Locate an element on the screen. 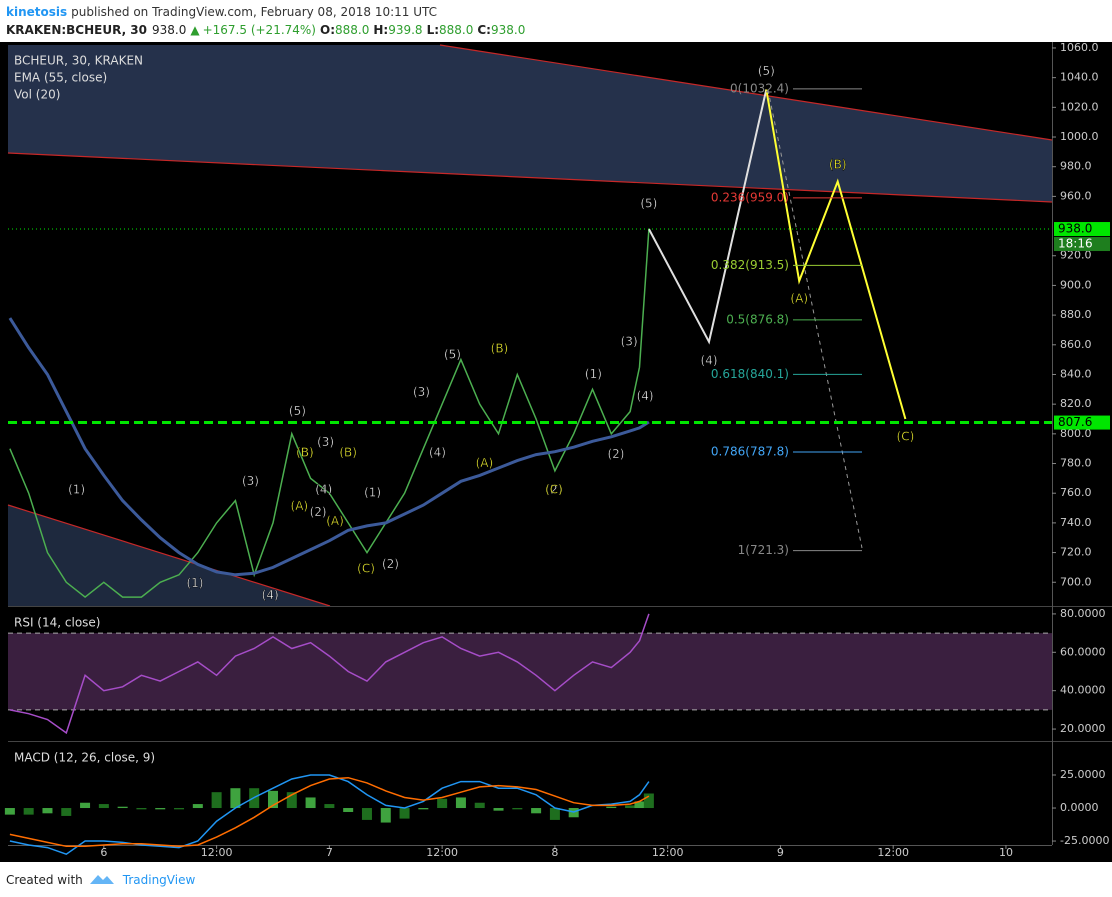 This screenshot has height=897, width=1112. x-tick-label: 9 is located at coordinates (780, 852).